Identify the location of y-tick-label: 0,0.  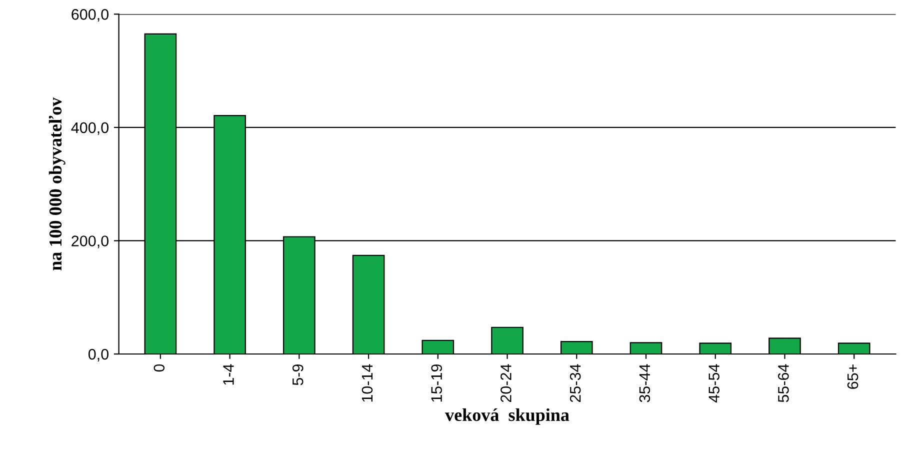
(98, 355).